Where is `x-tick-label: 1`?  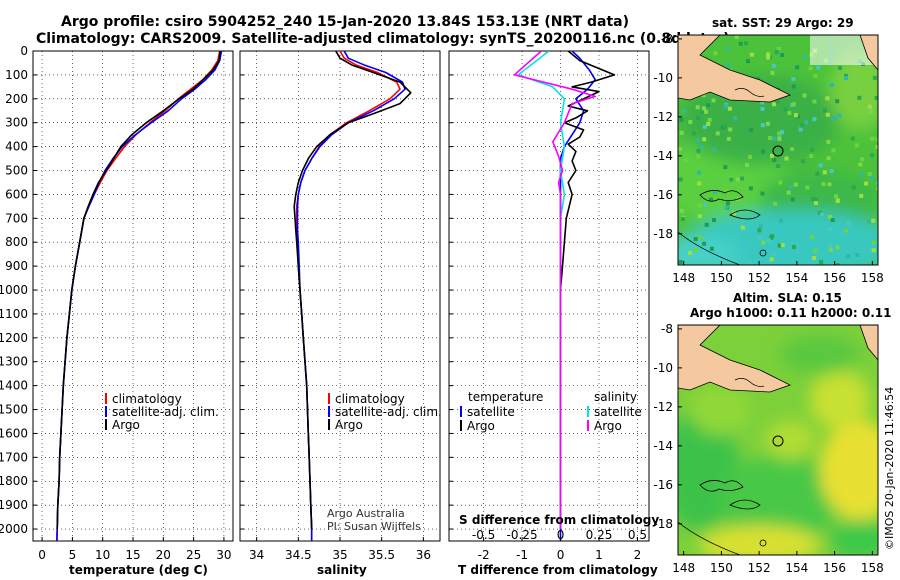
x-tick-label: 1 is located at coordinates (599, 555).